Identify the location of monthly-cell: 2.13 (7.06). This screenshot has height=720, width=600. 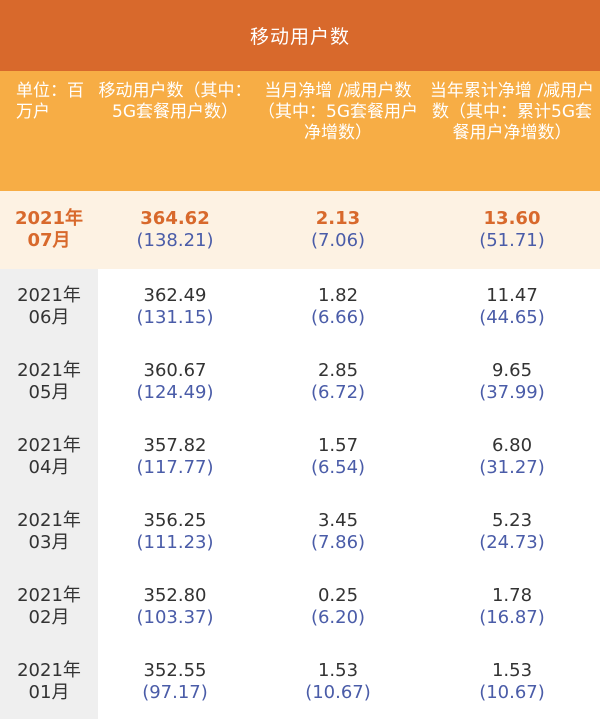
(338, 230).